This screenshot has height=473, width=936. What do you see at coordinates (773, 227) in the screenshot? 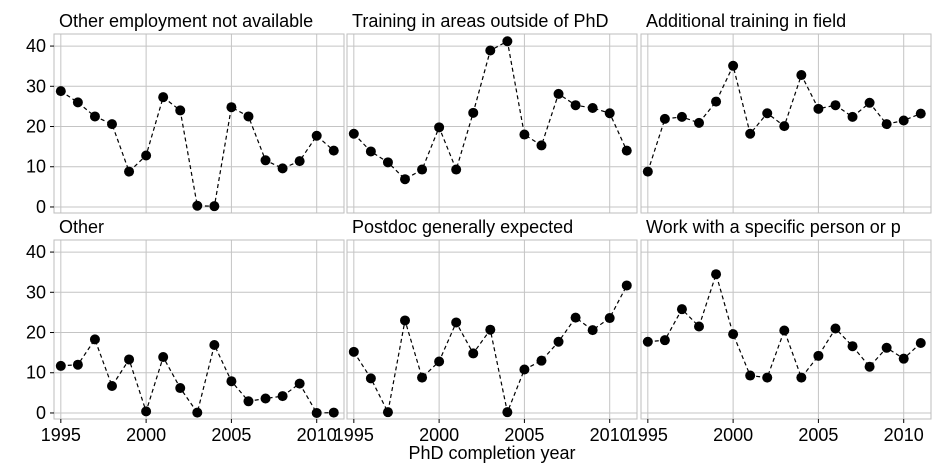
I see `panel-title: Work with a specific person or p` at bounding box center [773, 227].